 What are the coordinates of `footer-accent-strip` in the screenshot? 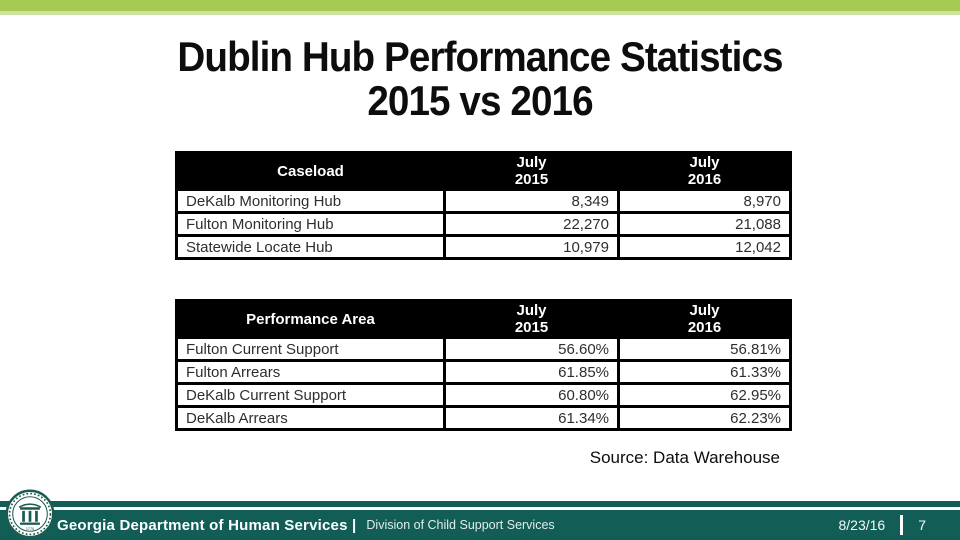 It's located at (480, 504).